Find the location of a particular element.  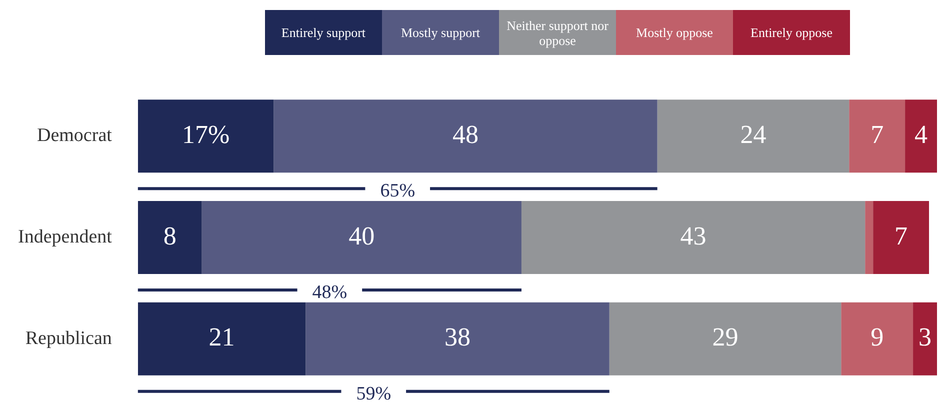

data-label: 40 is located at coordinates (361, 235).